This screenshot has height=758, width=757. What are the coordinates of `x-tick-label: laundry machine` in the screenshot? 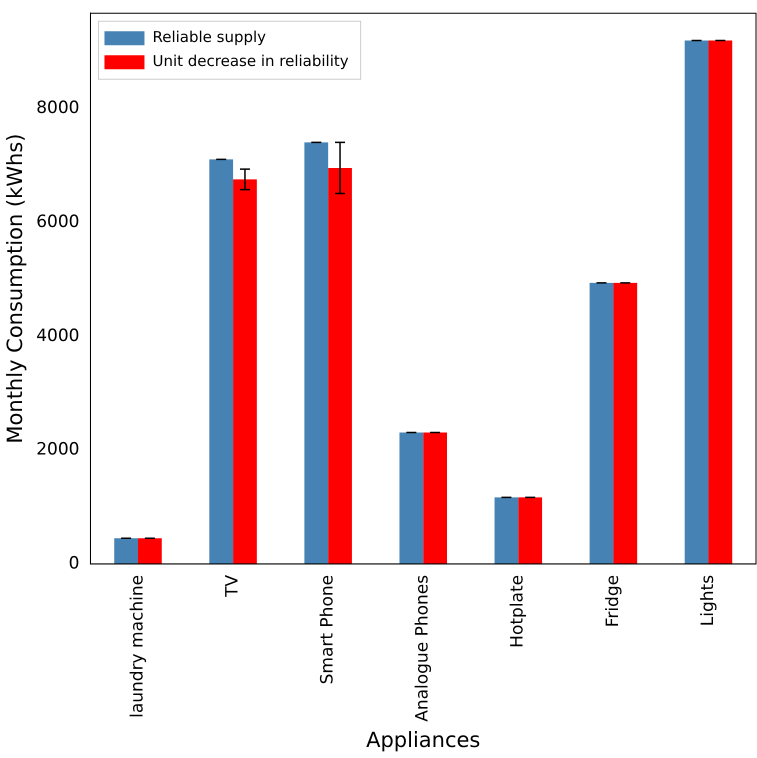 It's located at (137, 646).